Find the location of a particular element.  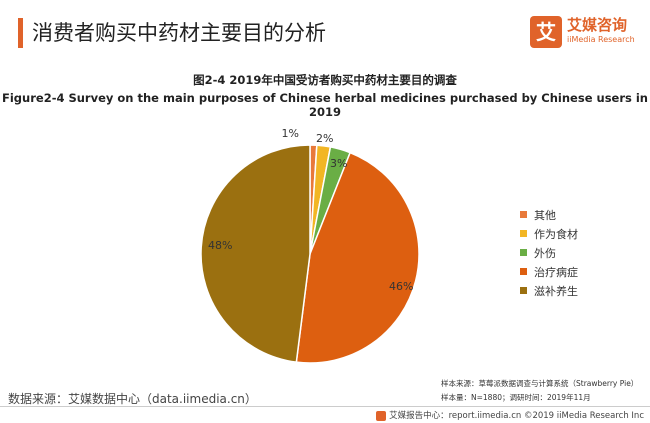

iimedia-logo: 艾 艾媒咨询 iiMedia Research is located at coordinates (583, 33).